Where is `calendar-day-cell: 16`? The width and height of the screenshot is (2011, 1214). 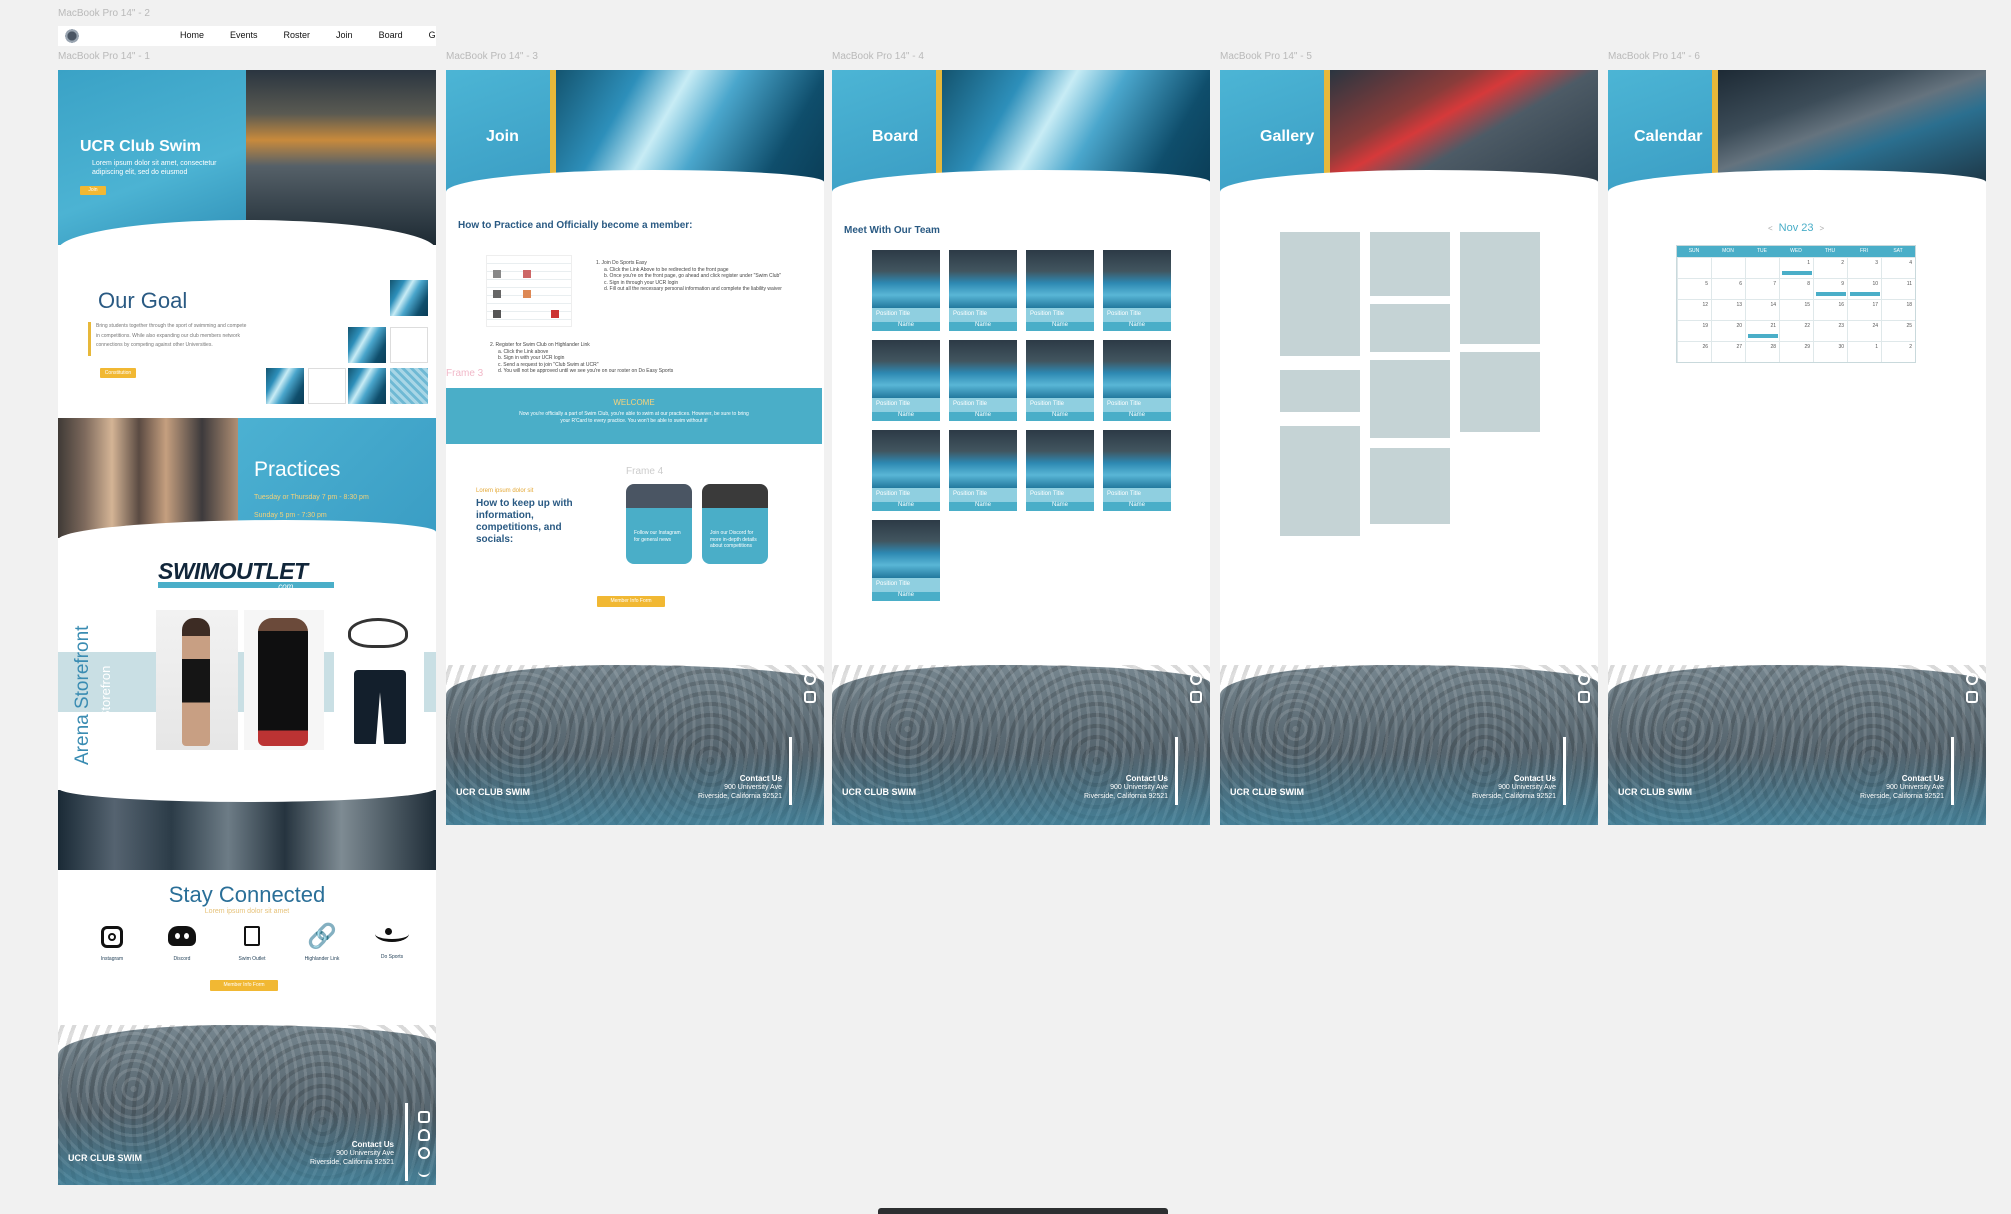
calendar-day-cell: 16 is located at coordinates (1830, 310).